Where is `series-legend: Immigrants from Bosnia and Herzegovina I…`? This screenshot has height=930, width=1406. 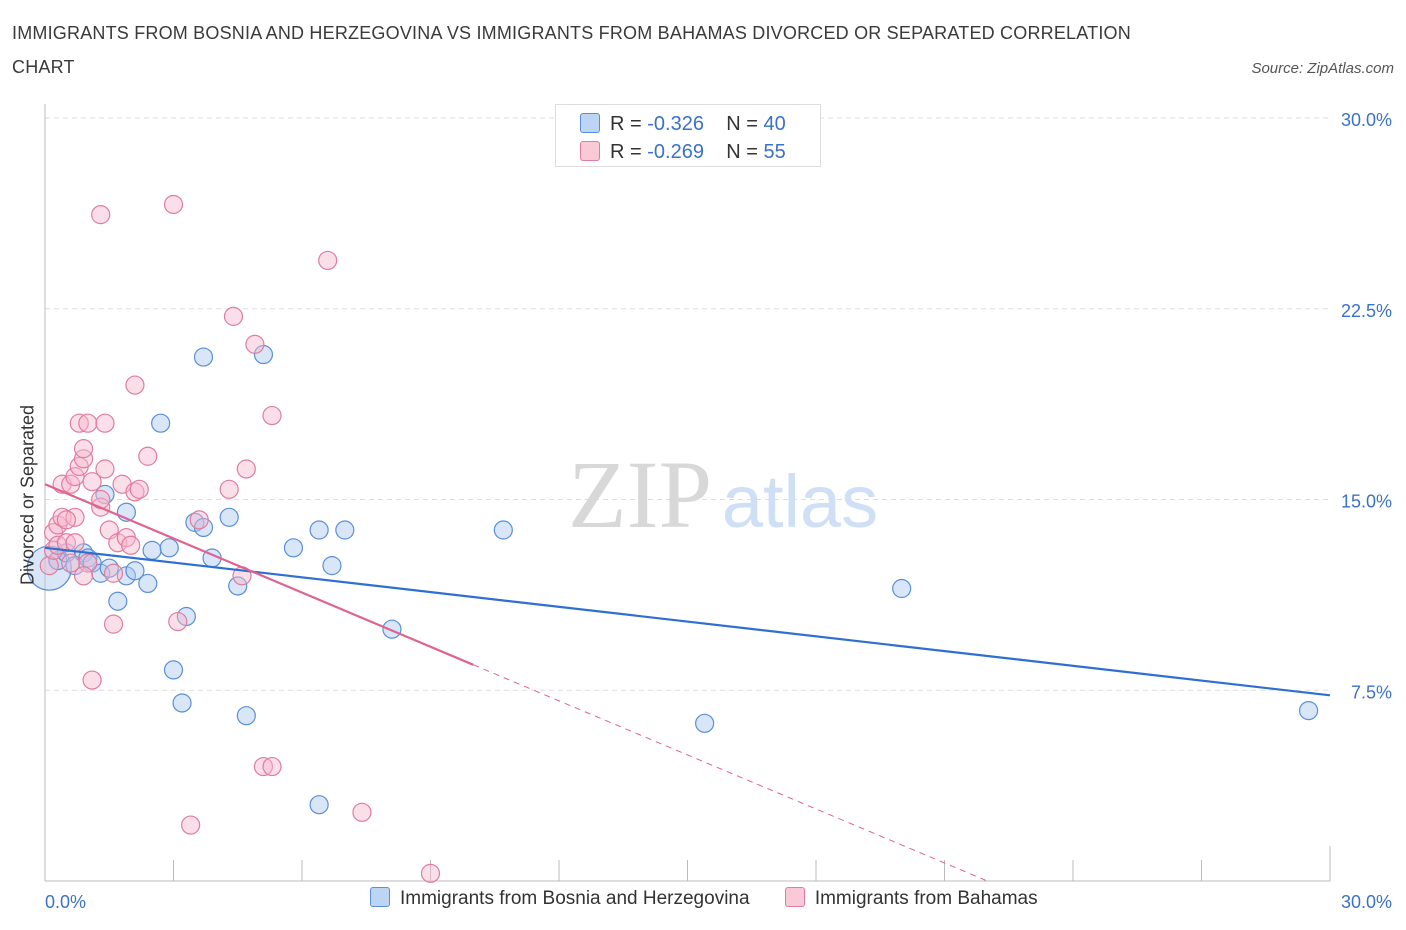
series-legend: Immigrants from Bosnia and Herzegovina I… is located at coordinates (719, 902).